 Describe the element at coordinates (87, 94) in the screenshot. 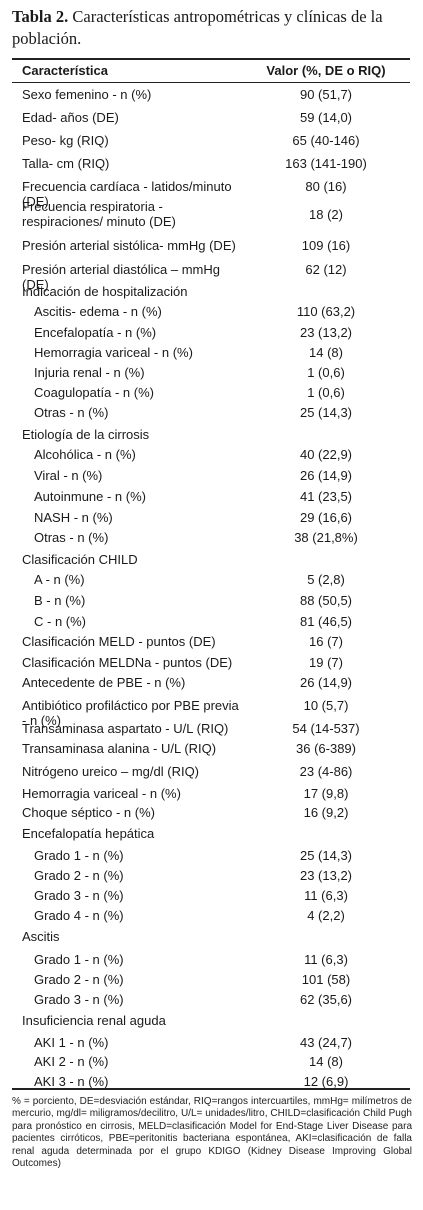

I see `row-characteristic: Sexo femenino - n (%)` at that location.